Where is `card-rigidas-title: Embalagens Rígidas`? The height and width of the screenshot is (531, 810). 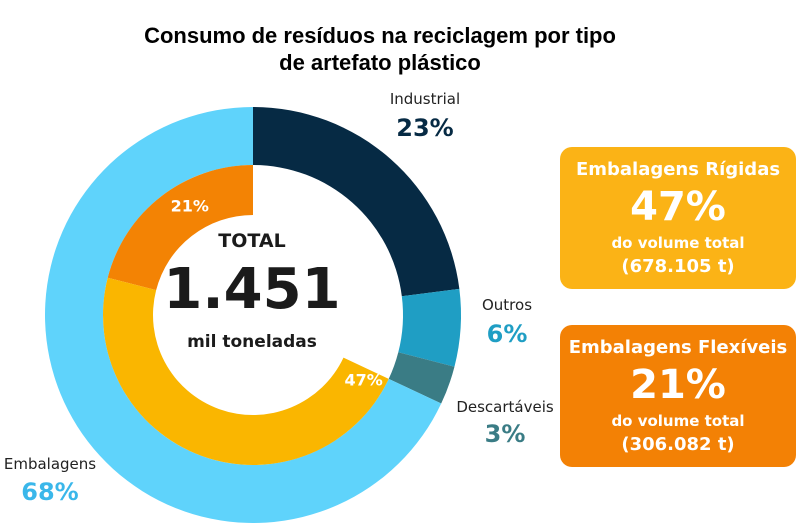 card-rigidas-title: Embalagens Rígidas is located at coordinates (678, 169).